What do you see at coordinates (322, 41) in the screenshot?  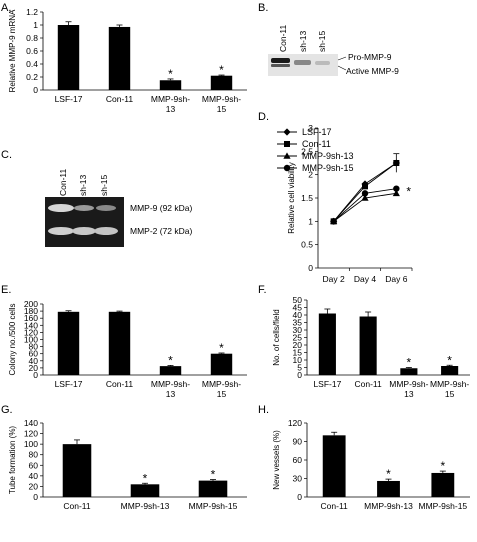 I see `blot-lane-label: sh-15` at bounding box center [322, 41].